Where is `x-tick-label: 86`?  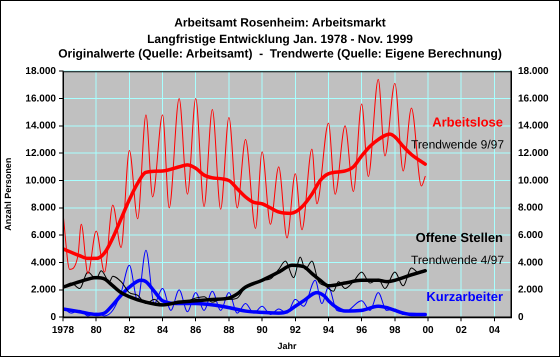
x-tick-label: 86 is located at coordinates (196, 330).